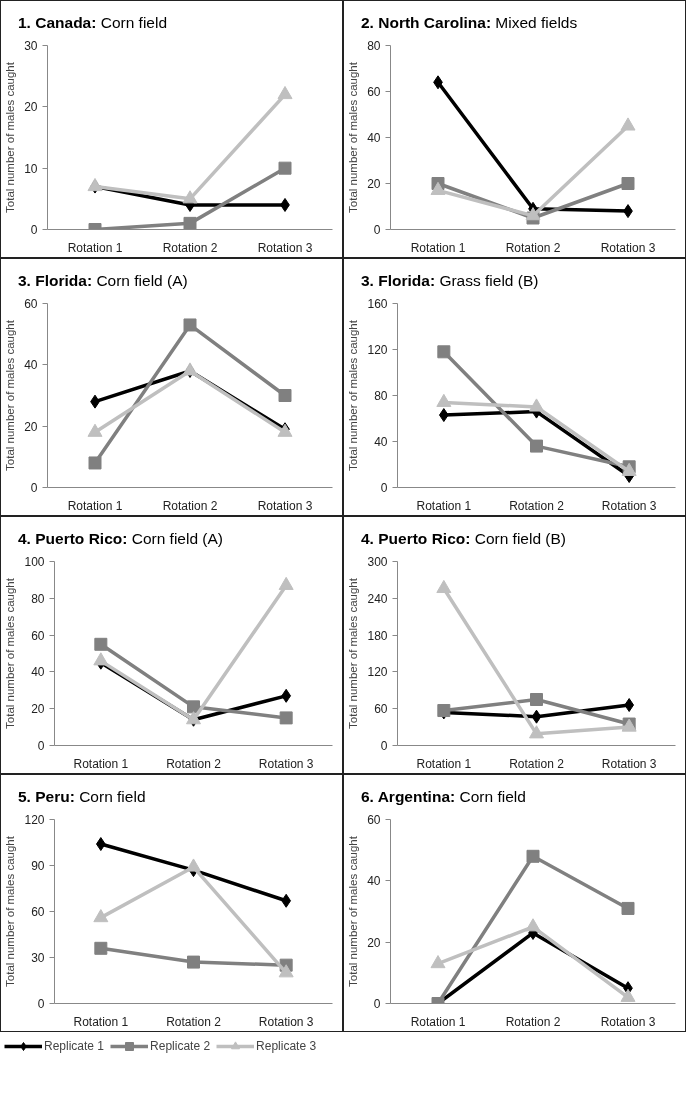 The height and width of the screenshot is (1103, 691). What do you see at coordinates (377, 304) in the screenshot?
I see `y-tick-label: 160` at bounding box center [377, 304].